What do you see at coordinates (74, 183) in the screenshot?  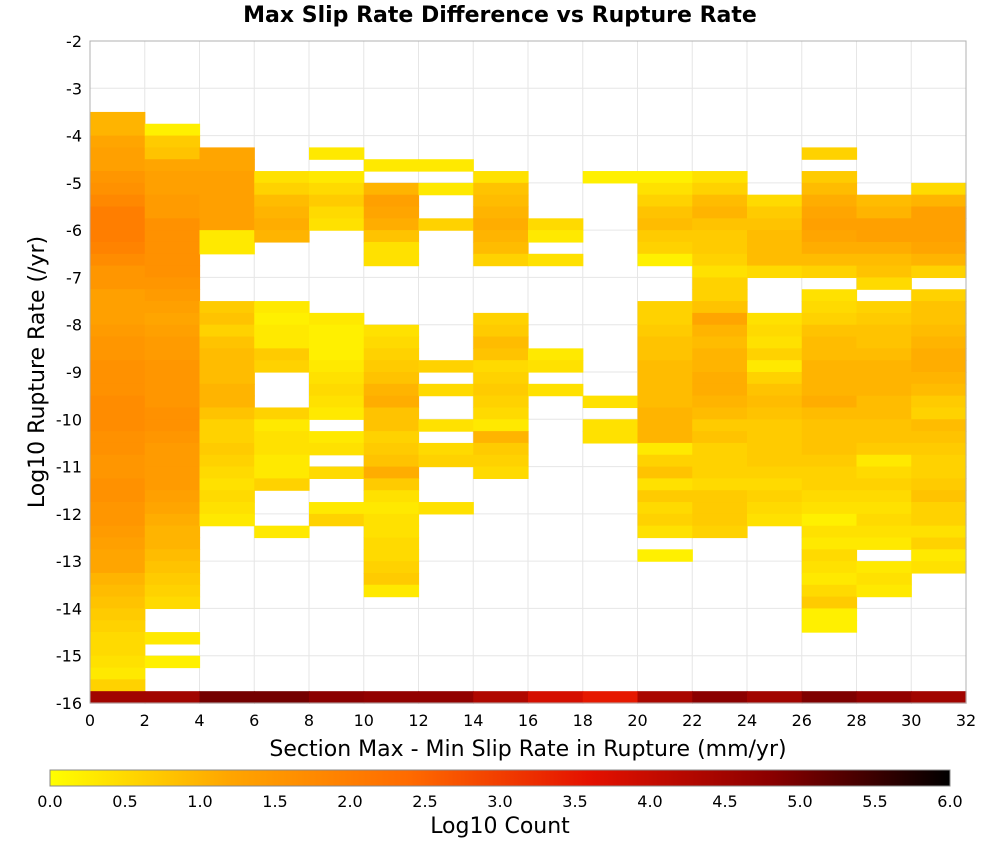 I see `y-tick-label: -5` at bounding box center [74, 183].